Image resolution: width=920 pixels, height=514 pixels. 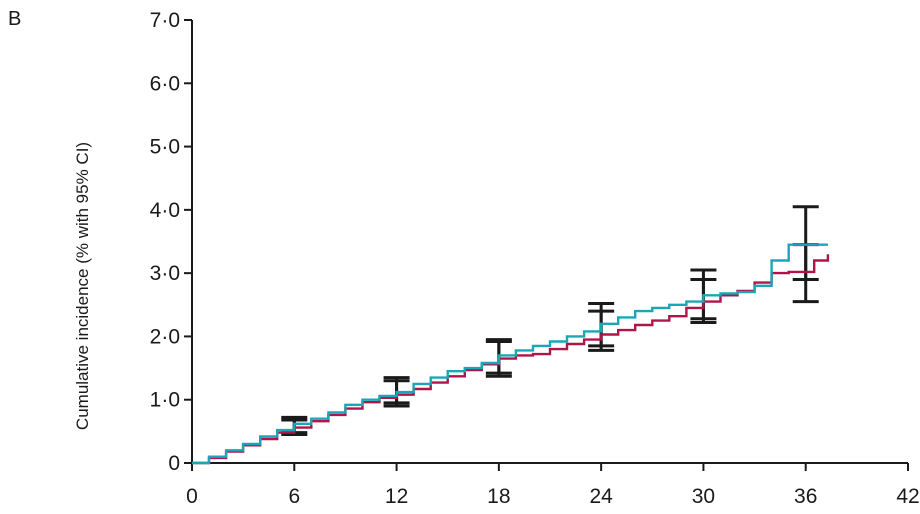 I want to click on y-axis-title: Cumulative incidence (% with 95% CI), so click(x=82, y=286).